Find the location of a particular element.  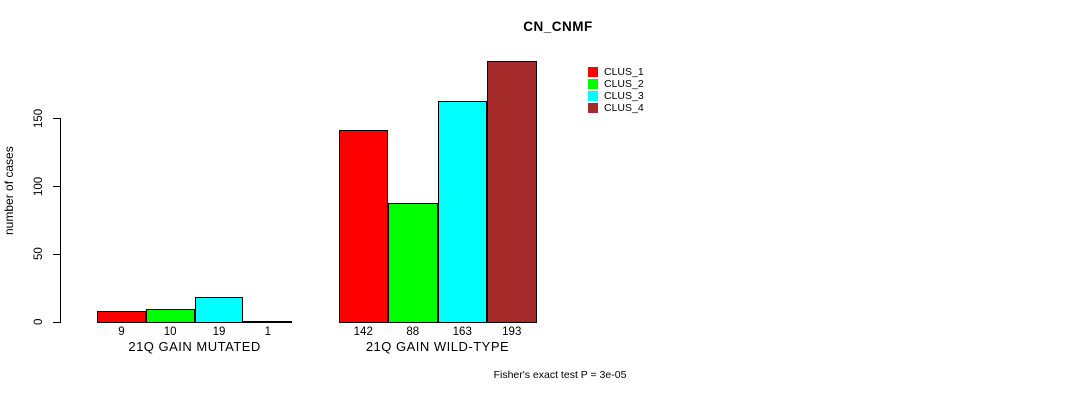

legend-item-clus_1: CLUS_1 is located at coordinates (616, 72).